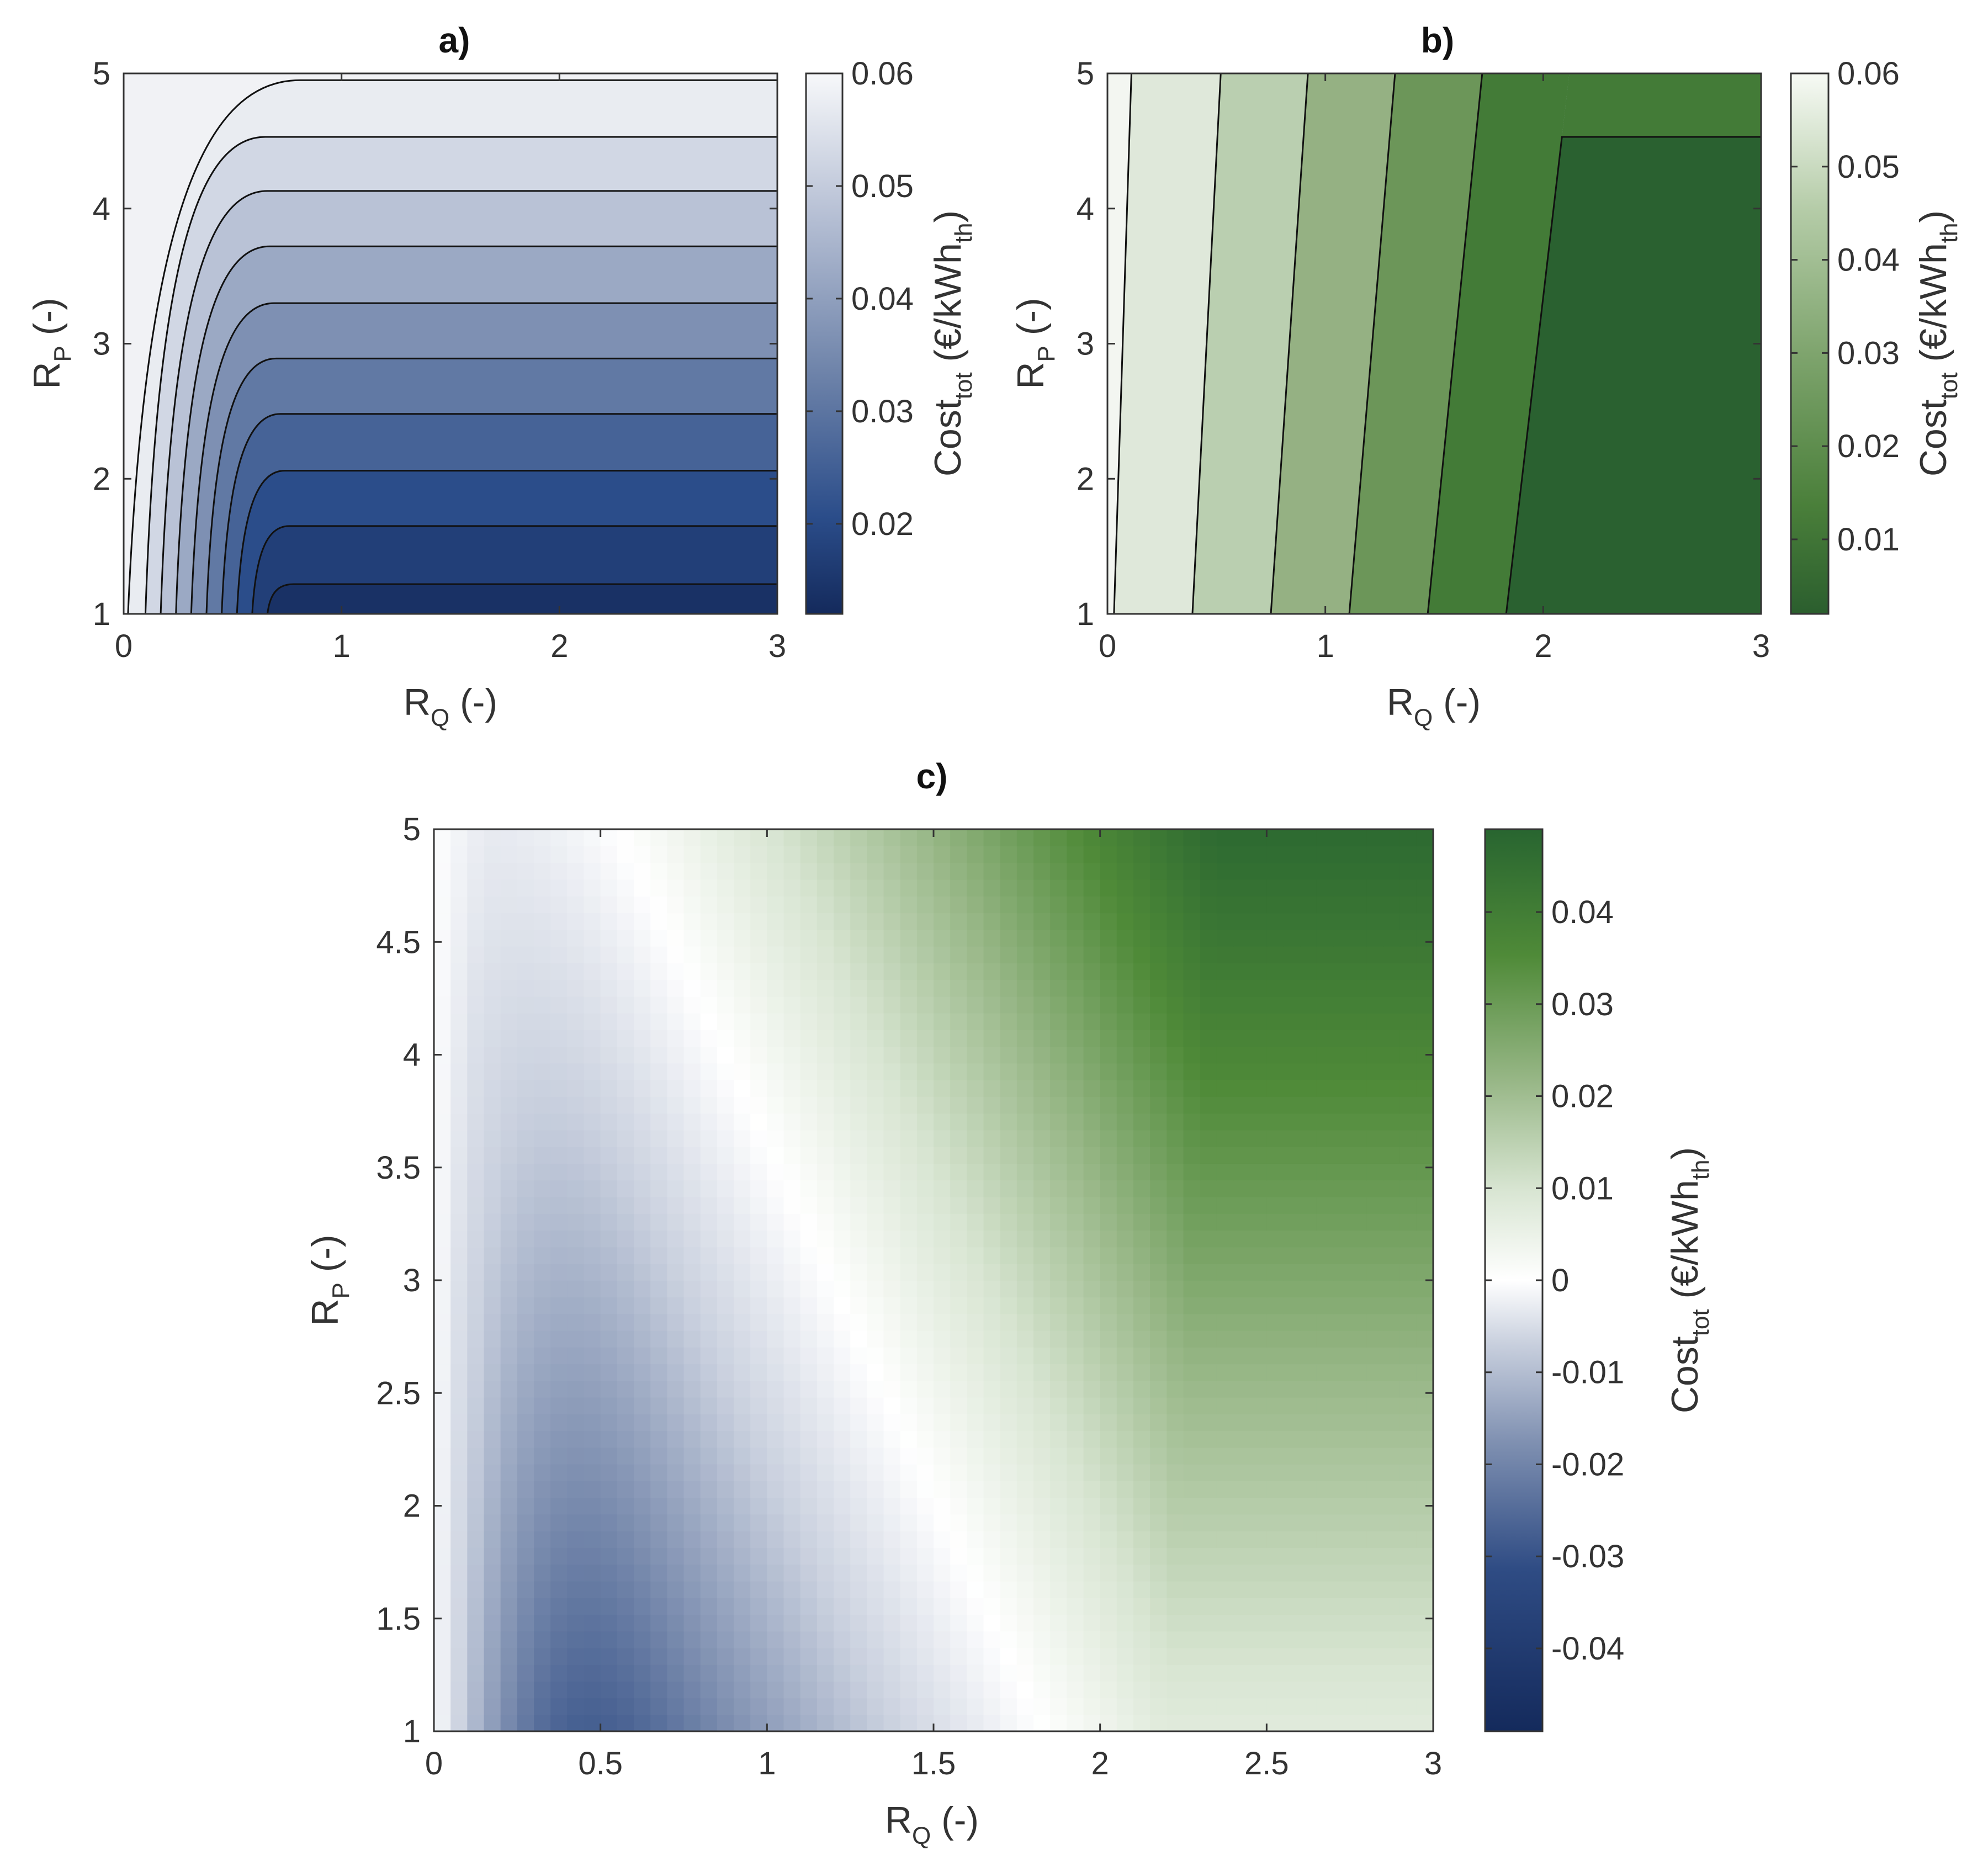 This screenshot has width=1988, height=1861. What do you see at coordinates (450, 706) in the screenshot?
I see `panel-a-x-axis-label: RQ (-)` at bounding box center [450, 706].